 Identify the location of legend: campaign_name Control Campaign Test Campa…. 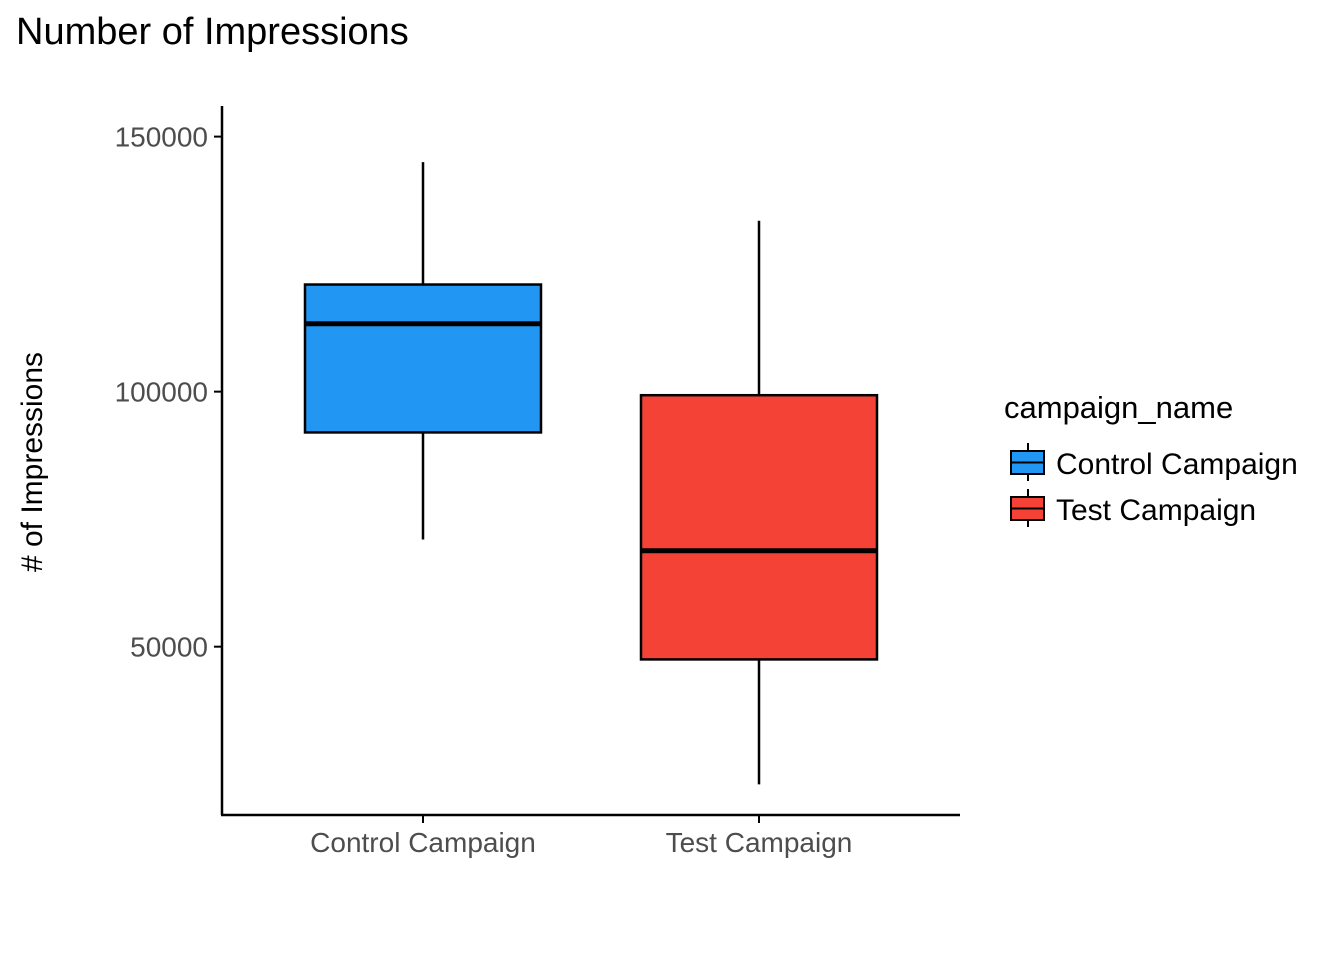
(1151, 458).